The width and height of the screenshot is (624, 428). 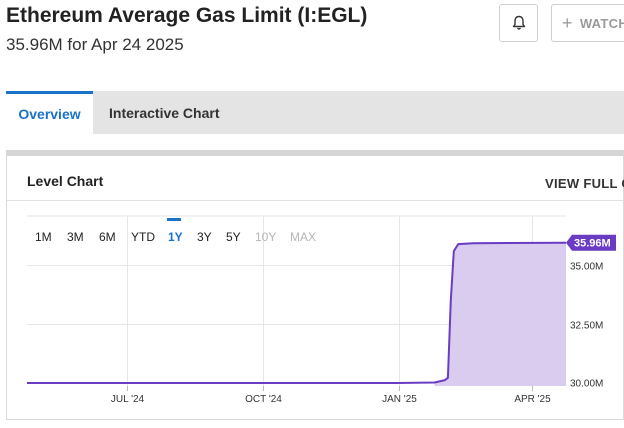 I want to click on range-button-ytd: YTD, so click(x=143, y=237).